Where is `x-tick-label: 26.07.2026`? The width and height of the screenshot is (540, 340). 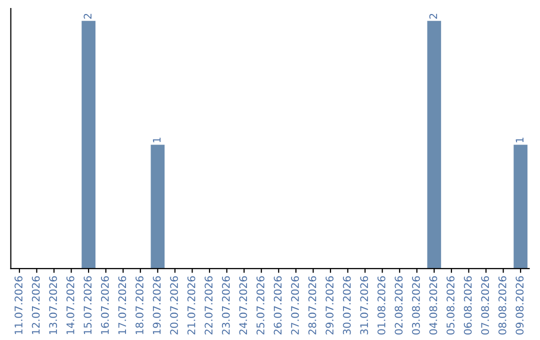 x-tick-label: 26.07.2026 is located at coordinates (278, 305).